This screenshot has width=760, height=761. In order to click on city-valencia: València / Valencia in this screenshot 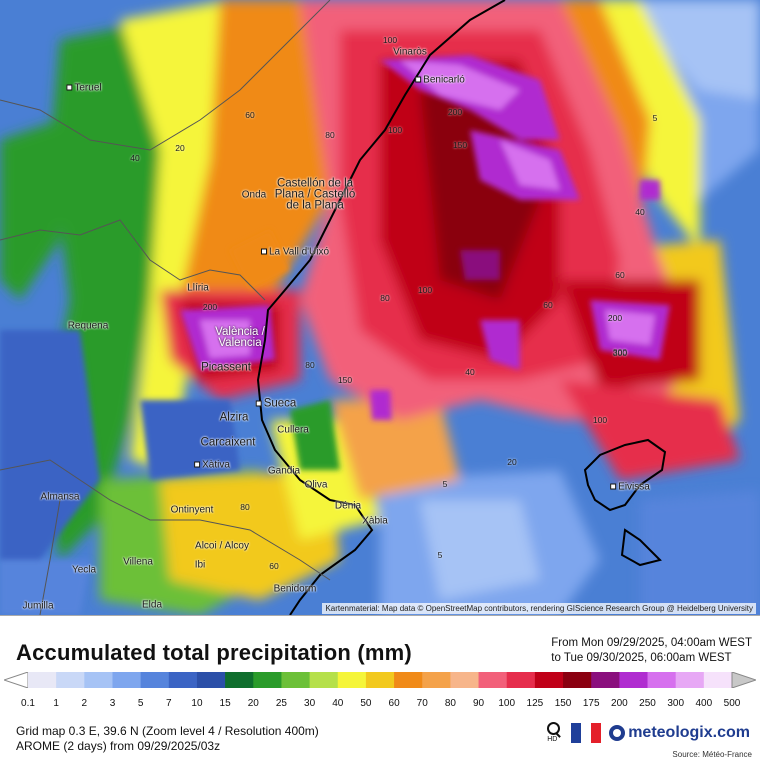, I will do `click(240, 337)`.